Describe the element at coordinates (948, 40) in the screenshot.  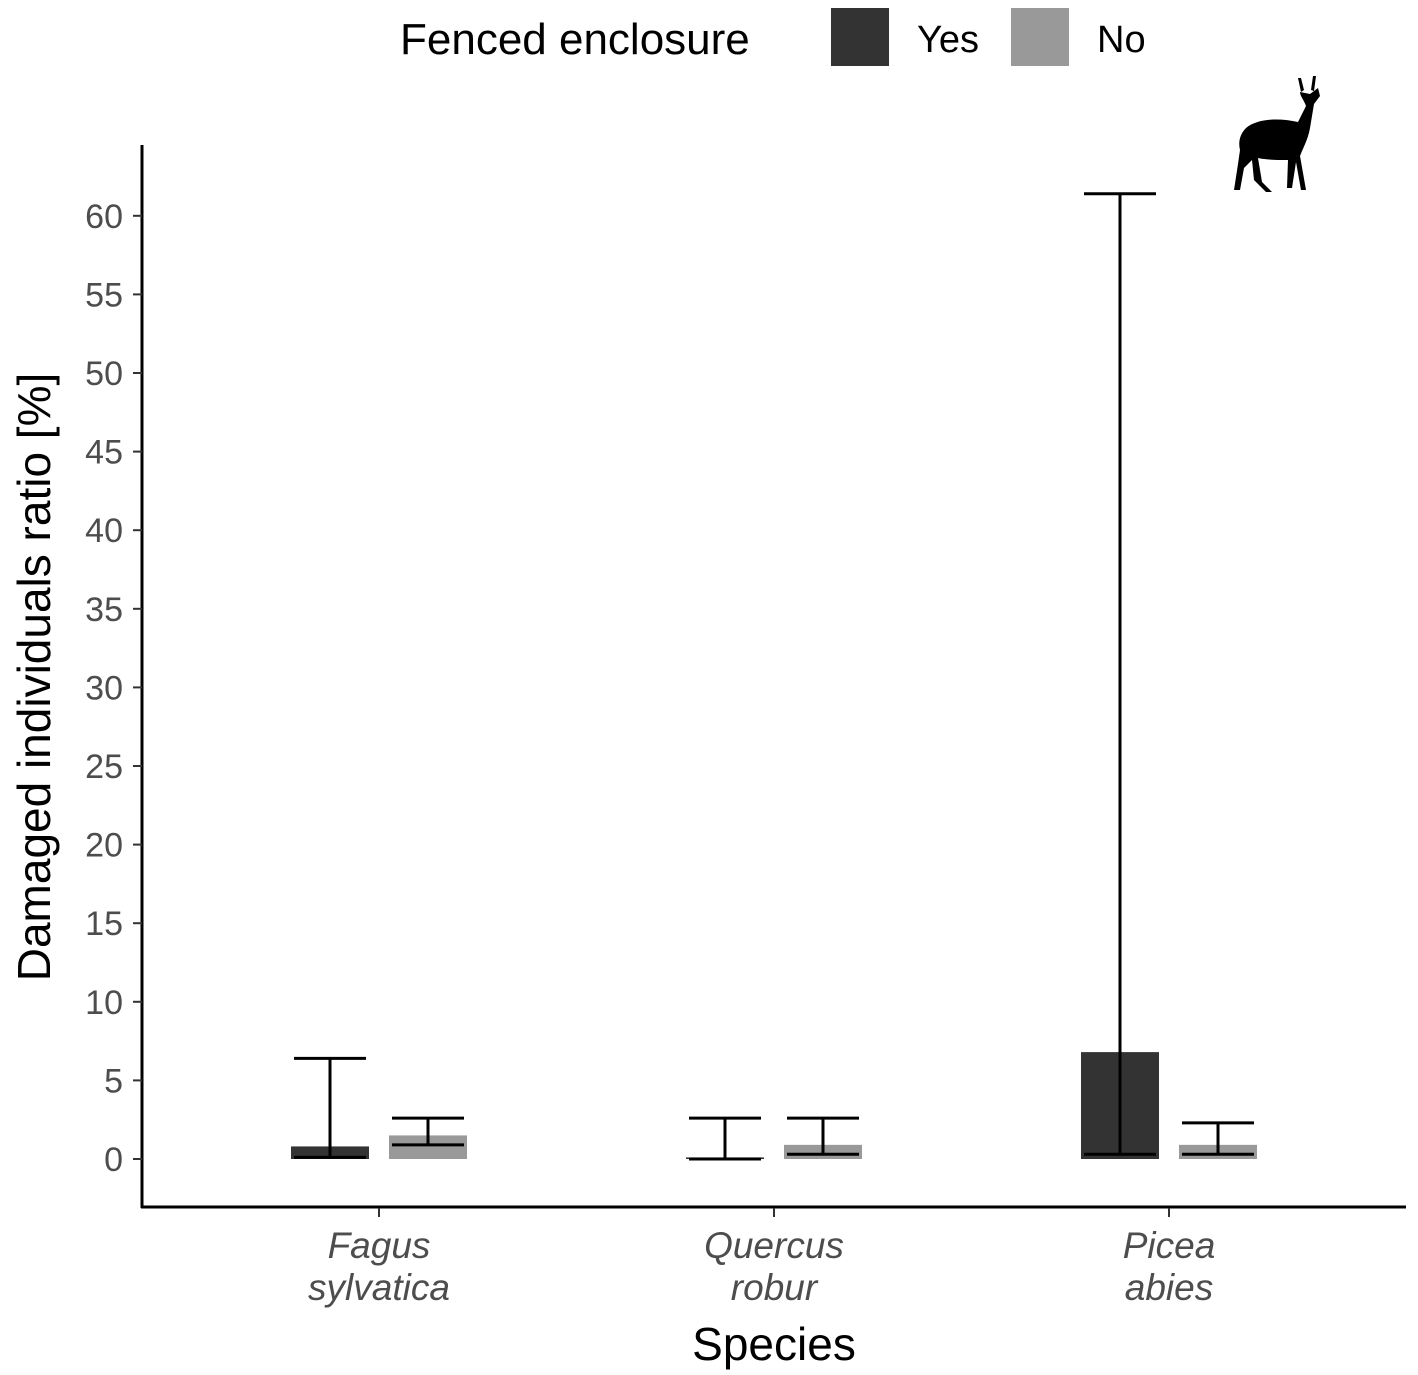
I see `legend-label-yes: Yes` at that location.